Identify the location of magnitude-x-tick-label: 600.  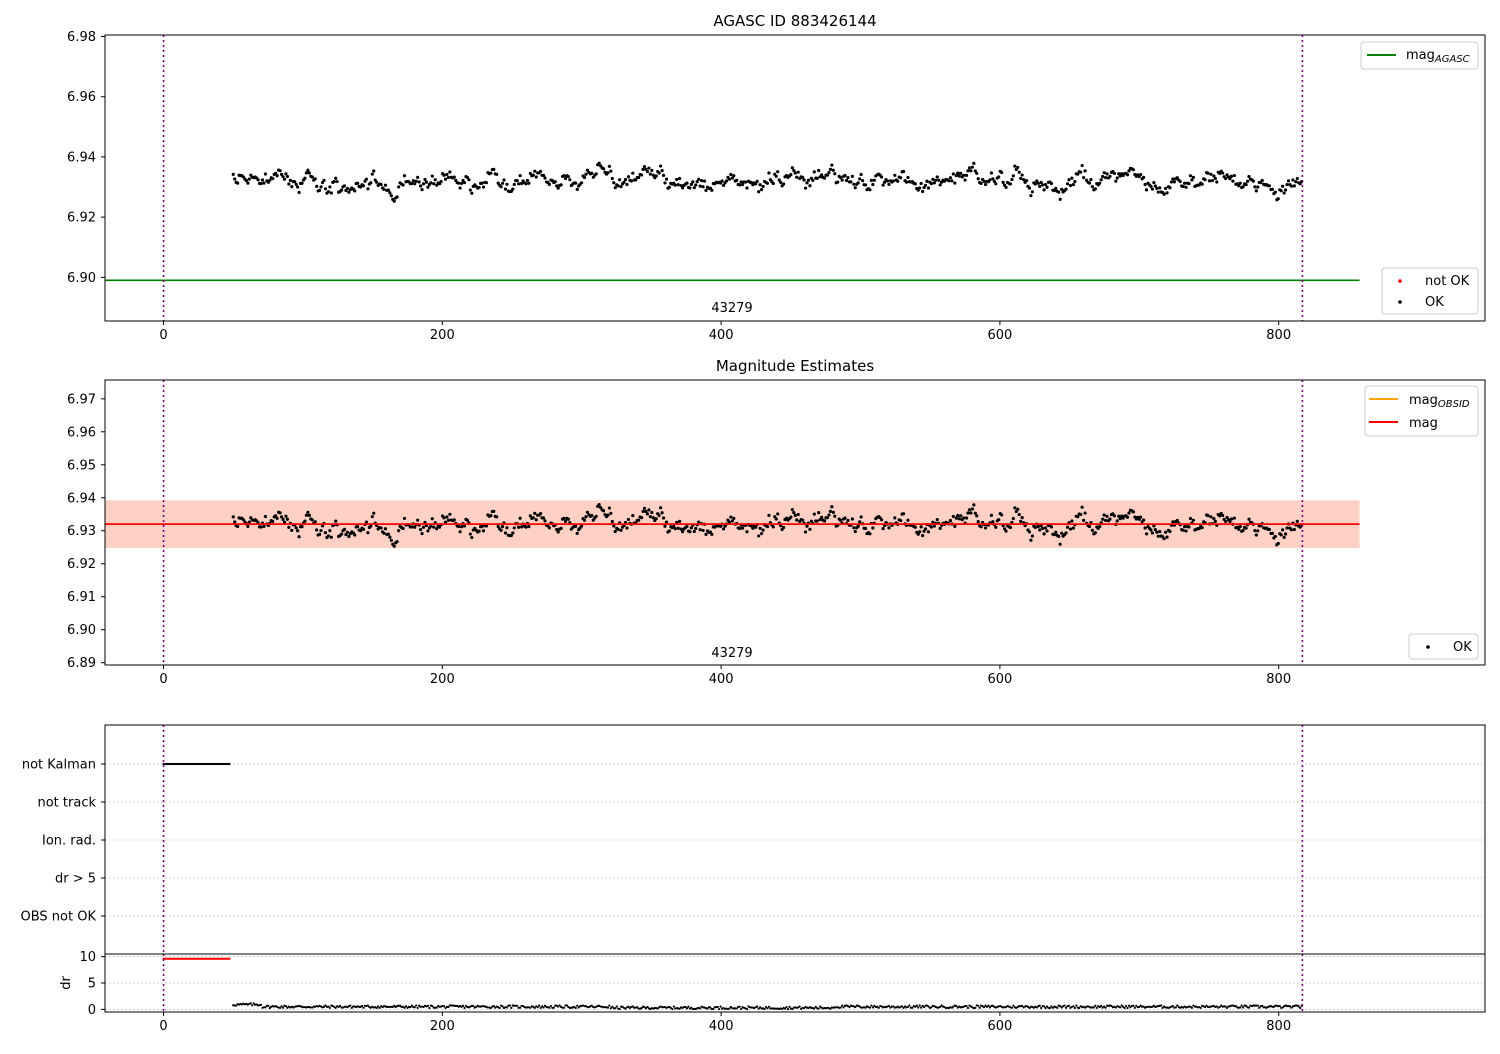
(999, 679).